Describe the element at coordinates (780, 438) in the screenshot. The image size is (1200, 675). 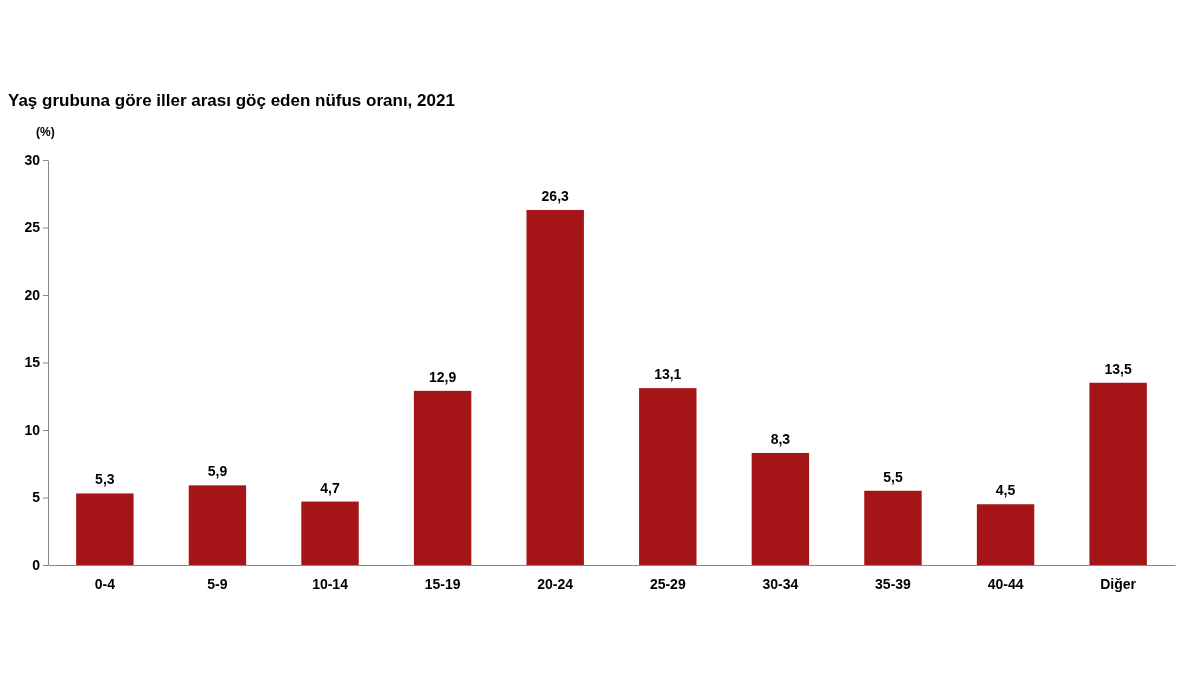
I see `data-label: 8,3` at that location.